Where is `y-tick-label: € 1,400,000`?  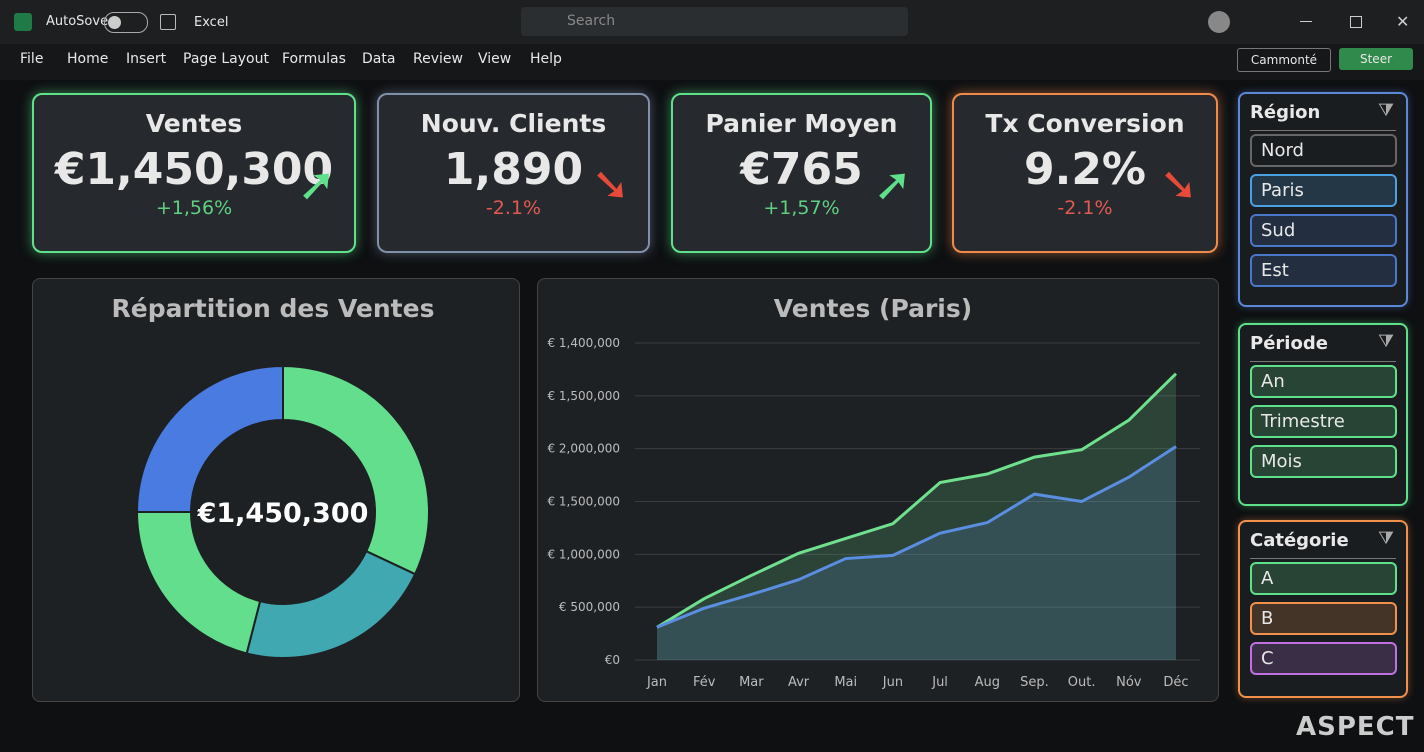
y-tick-label: € 1,400,000 is located at coordinates (583, 343).